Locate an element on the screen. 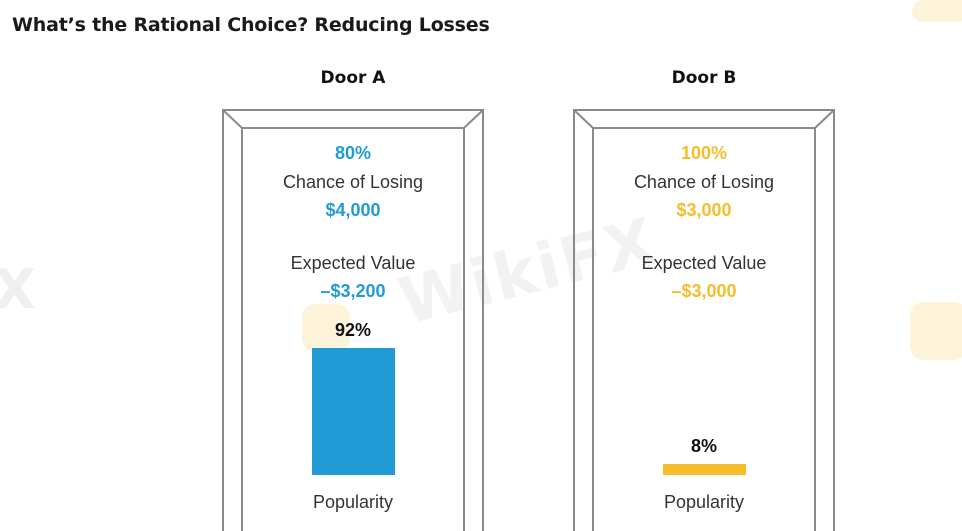  door-a-chance-label: Chance of Losing is located at coordinates (353, 182).